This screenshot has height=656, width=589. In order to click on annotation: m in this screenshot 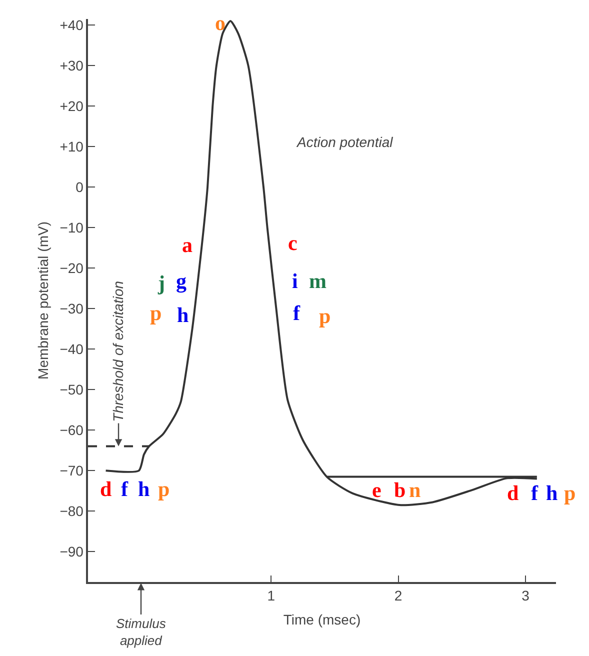, I will do `click(318, 281)`.